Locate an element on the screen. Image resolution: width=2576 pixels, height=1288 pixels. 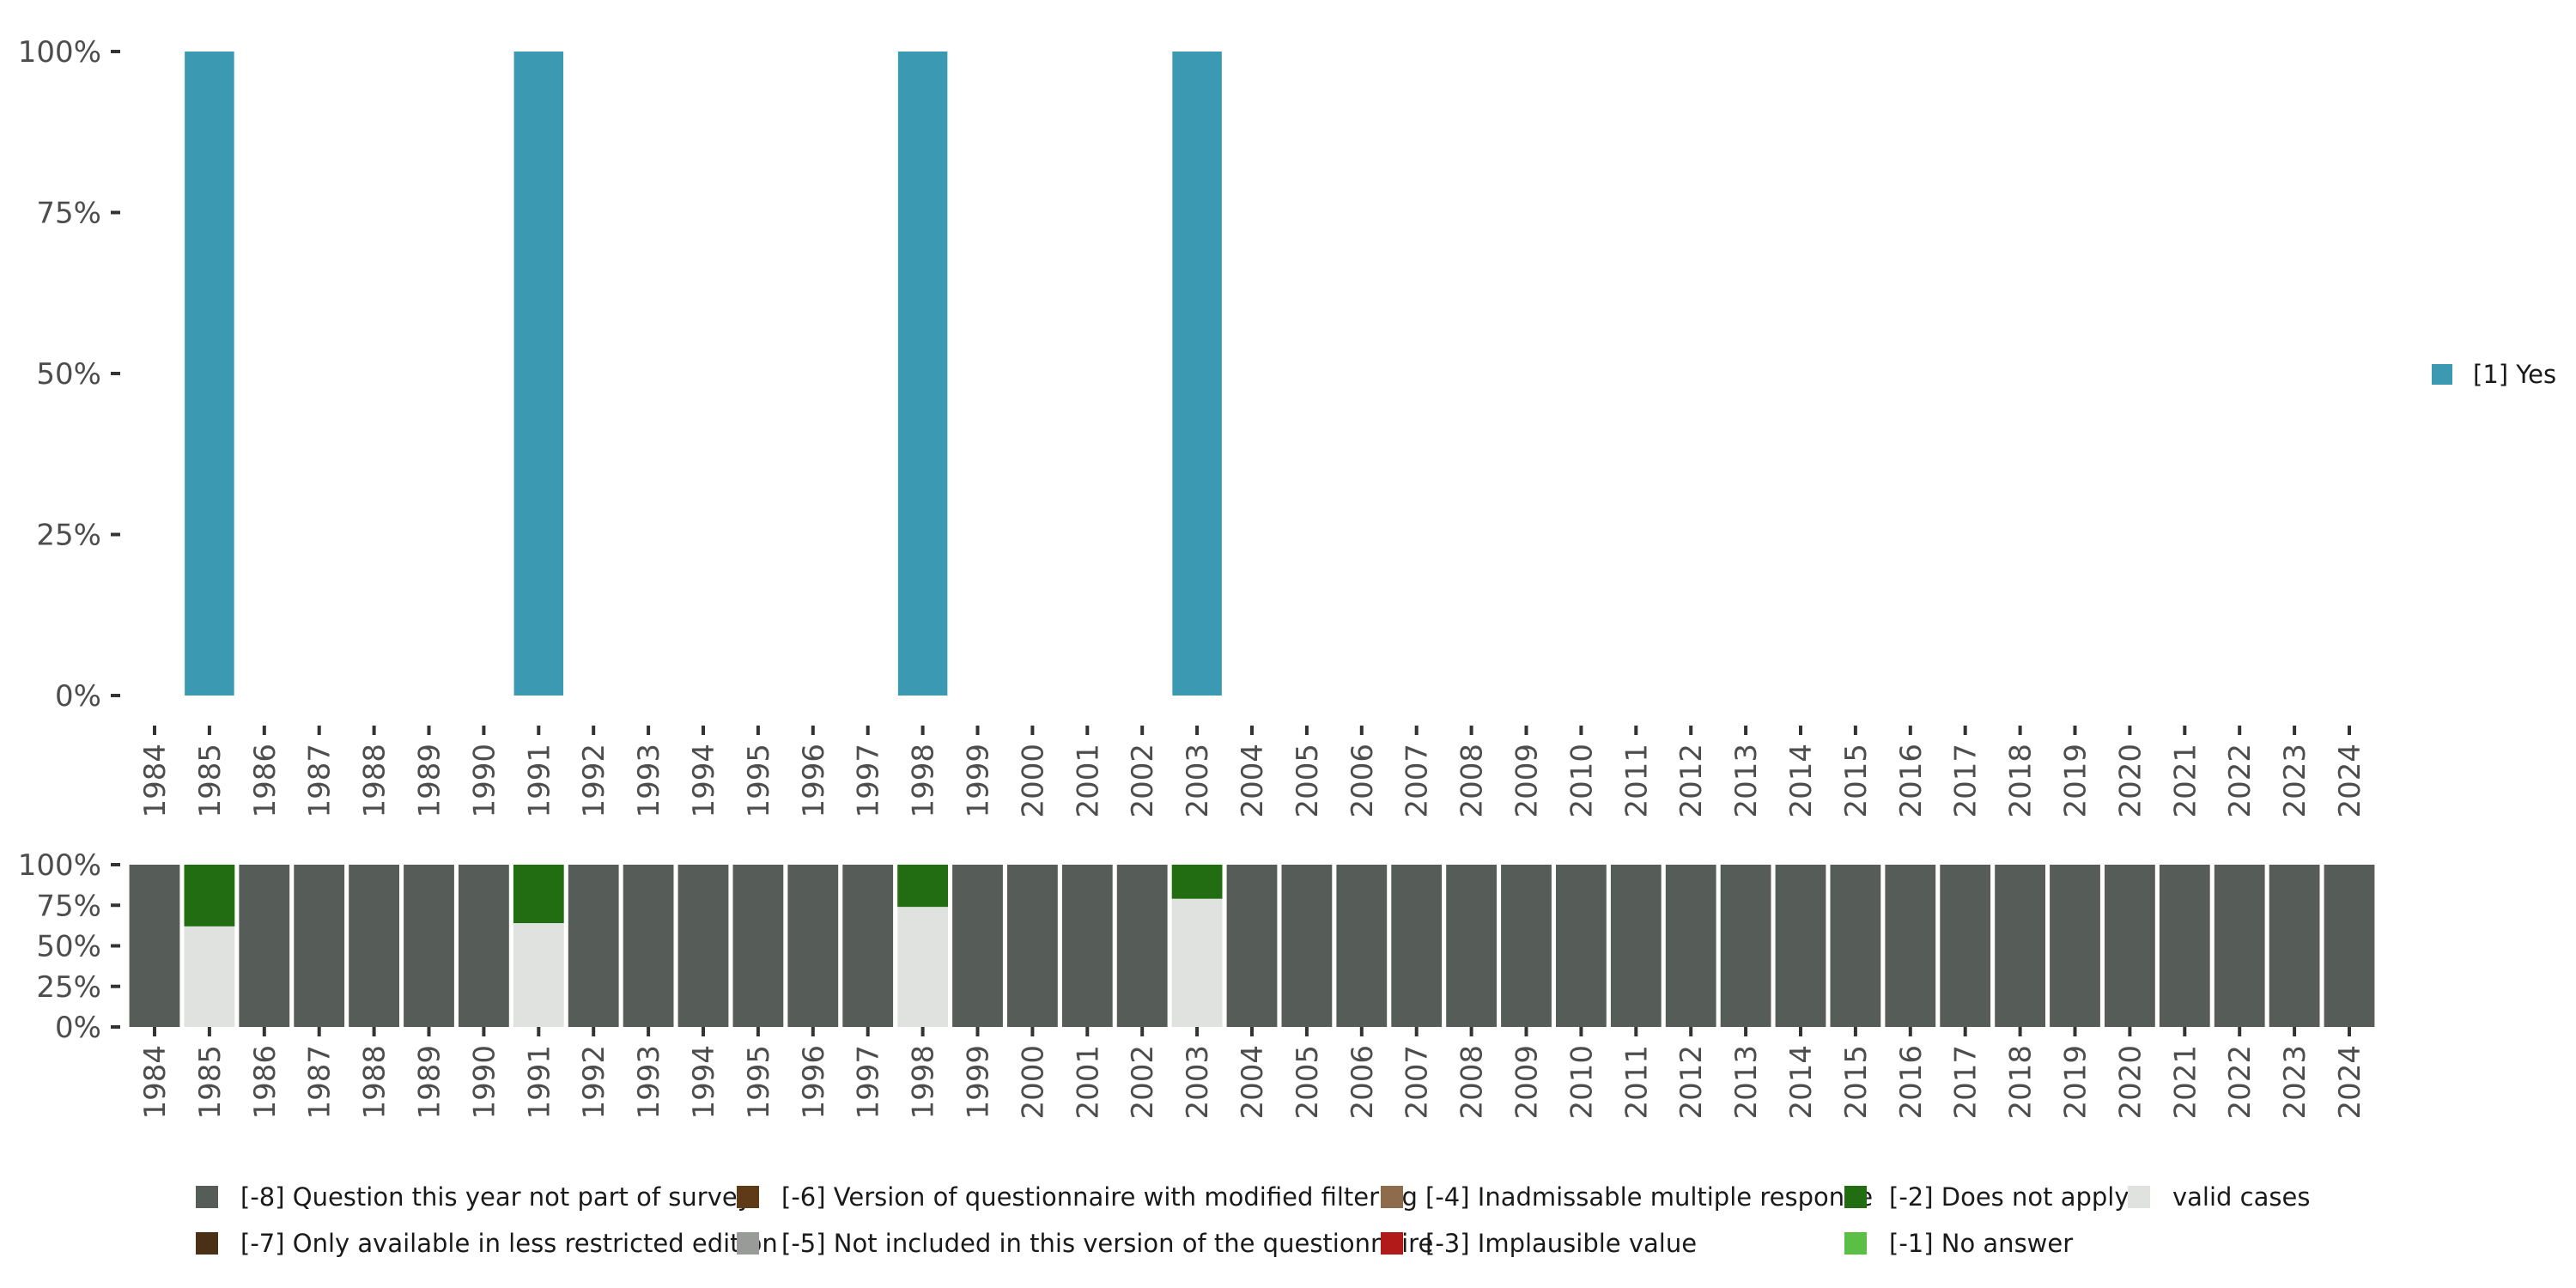
bottom-bar-1987-8-question-this-year-not-part-of-survey is located at coordinates (319, 946).